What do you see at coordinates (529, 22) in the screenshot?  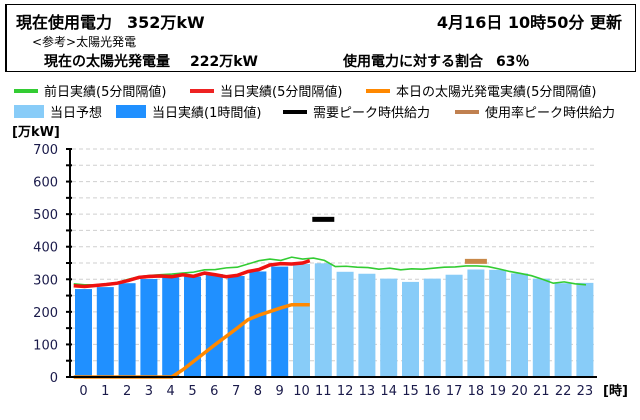 I see `update-time: 4月16日 10時50分 更新` at bounding box center [529, 22].